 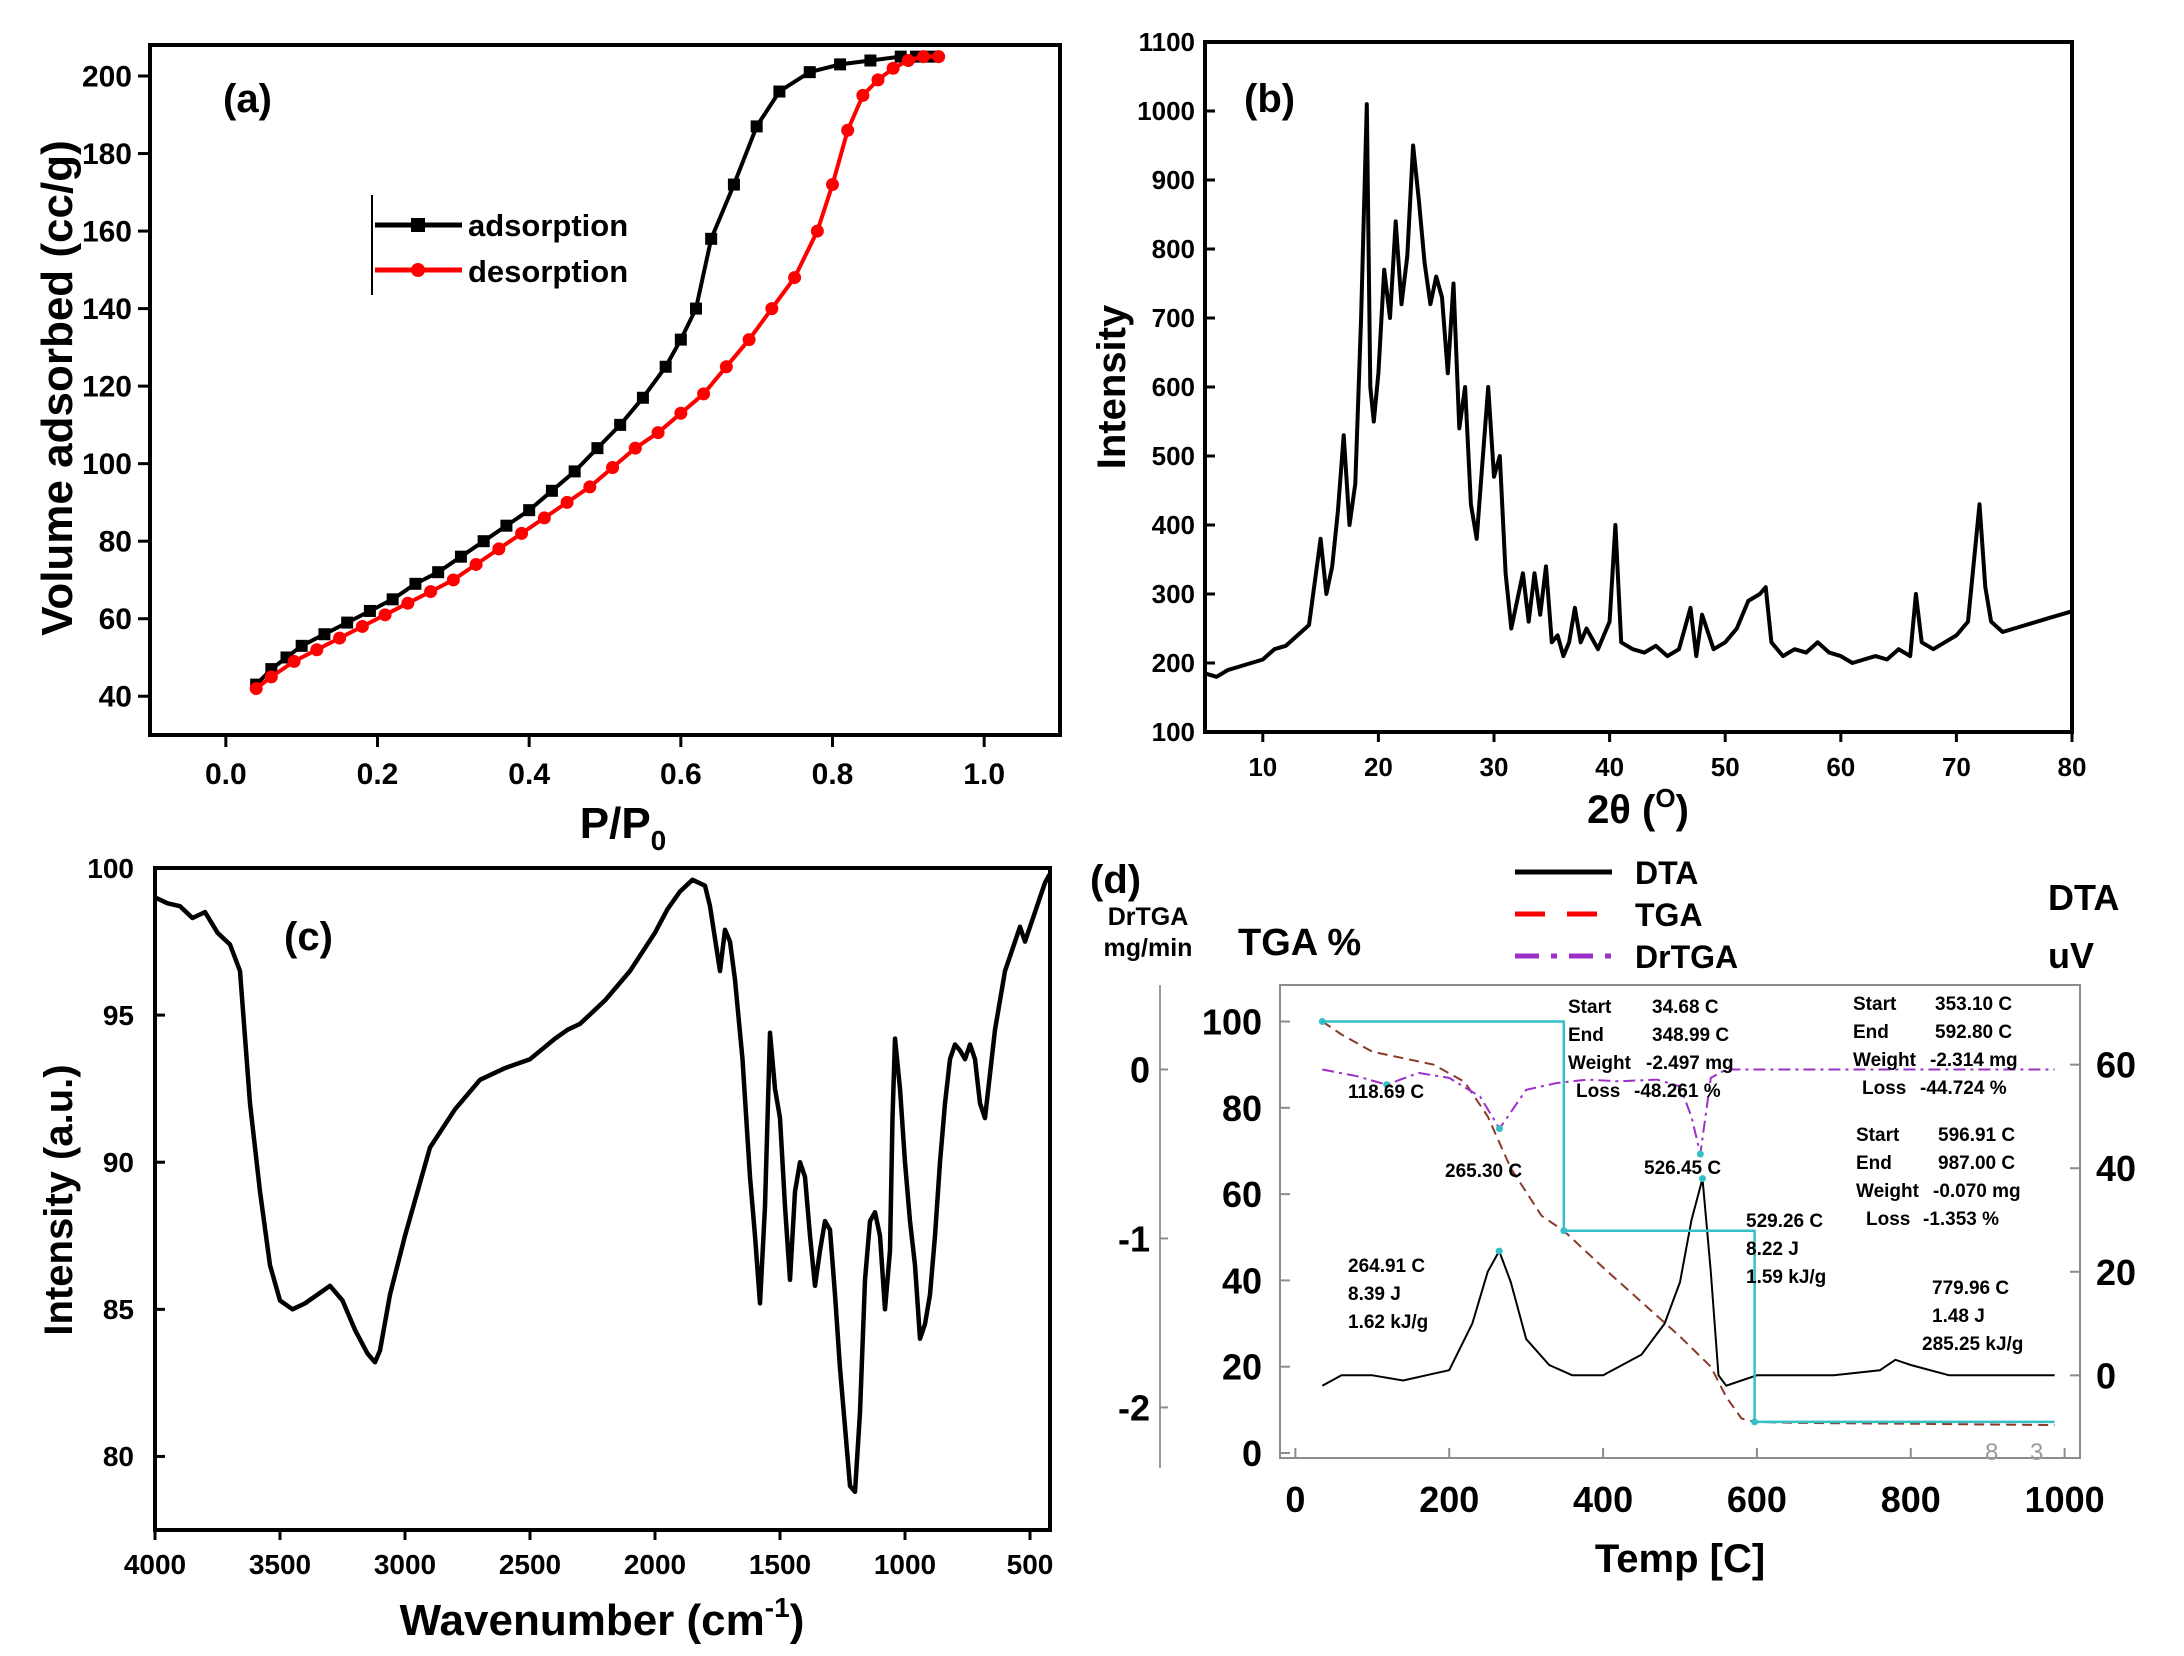 What do you see at coordinates (2065, 1499) in the screenshot?
I see `panel-d-xtick-label: 1000` at bounding box center [2065, 1499].